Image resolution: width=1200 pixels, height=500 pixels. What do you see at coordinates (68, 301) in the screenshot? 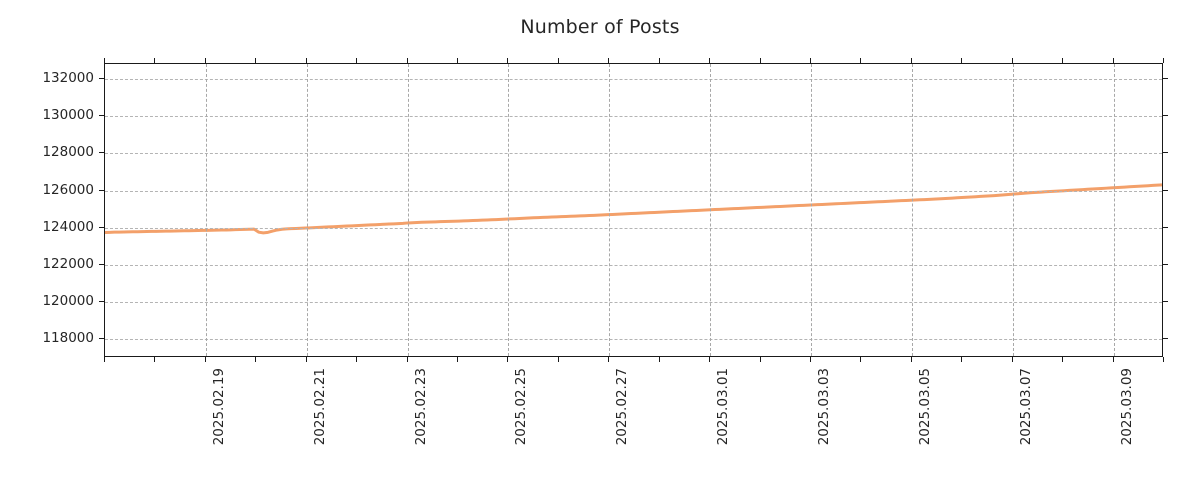
I see `y-axis-tick-label: 120000` at bounding box center [68, 301].